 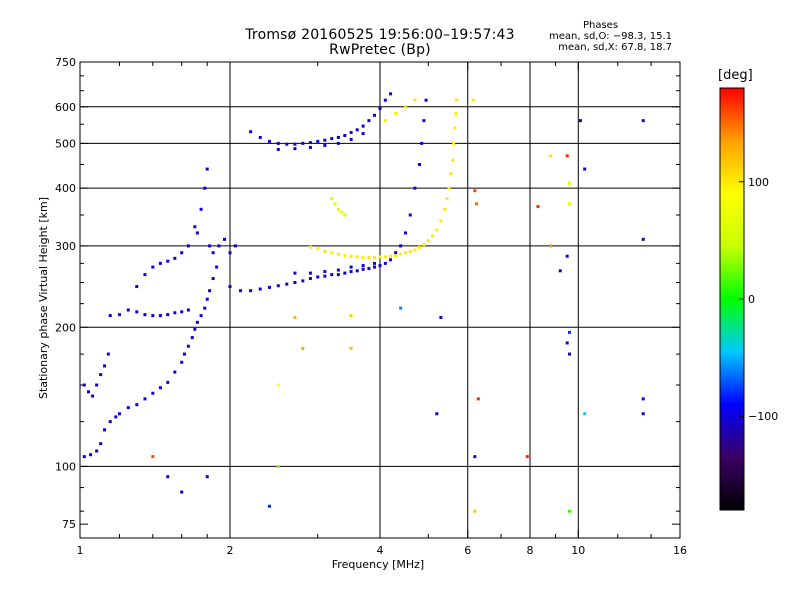 What do you see at coordinates (43, 298) in the screenshot?
I see `y-axis-label: Stationary phase Virtual Height [km]` at bounding box center [43, 298].